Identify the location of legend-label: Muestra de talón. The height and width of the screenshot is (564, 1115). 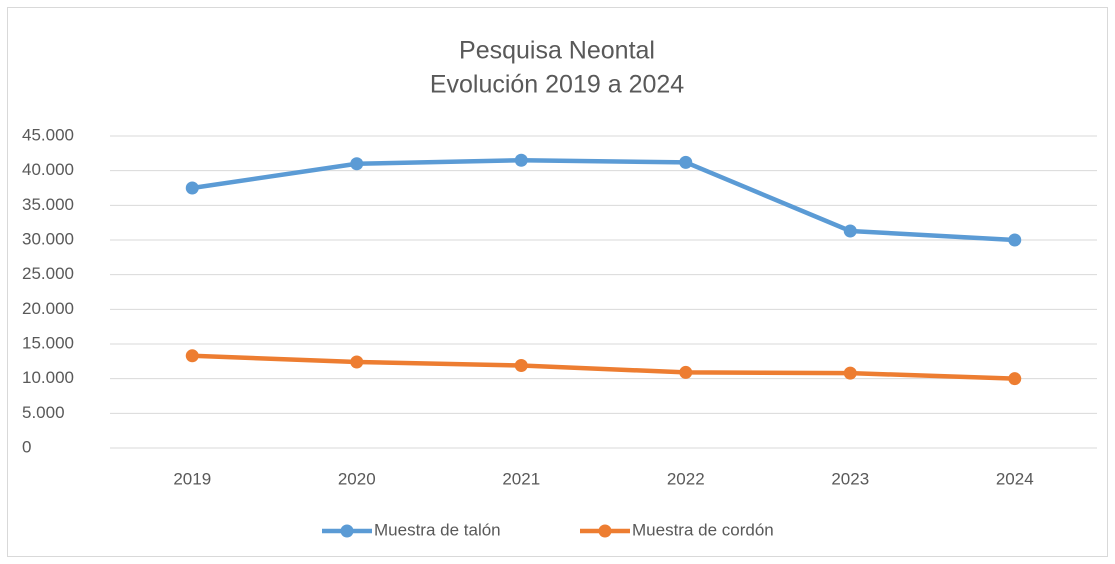
(437, 529).